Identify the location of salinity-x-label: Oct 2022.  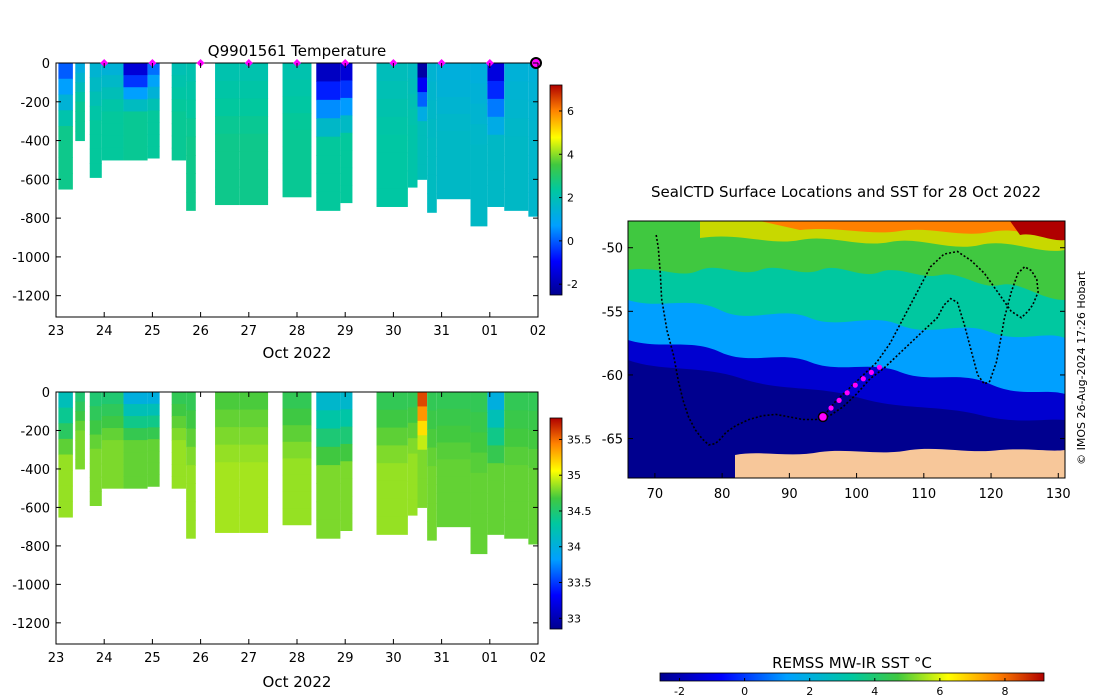
(297, 682).